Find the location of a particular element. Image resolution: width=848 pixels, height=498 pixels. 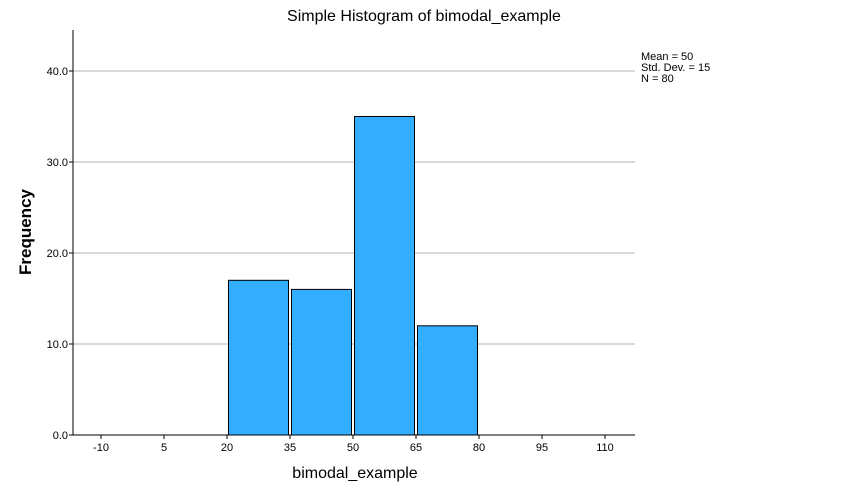

x-tick-label: 65 is located at coordinates (416, 448).